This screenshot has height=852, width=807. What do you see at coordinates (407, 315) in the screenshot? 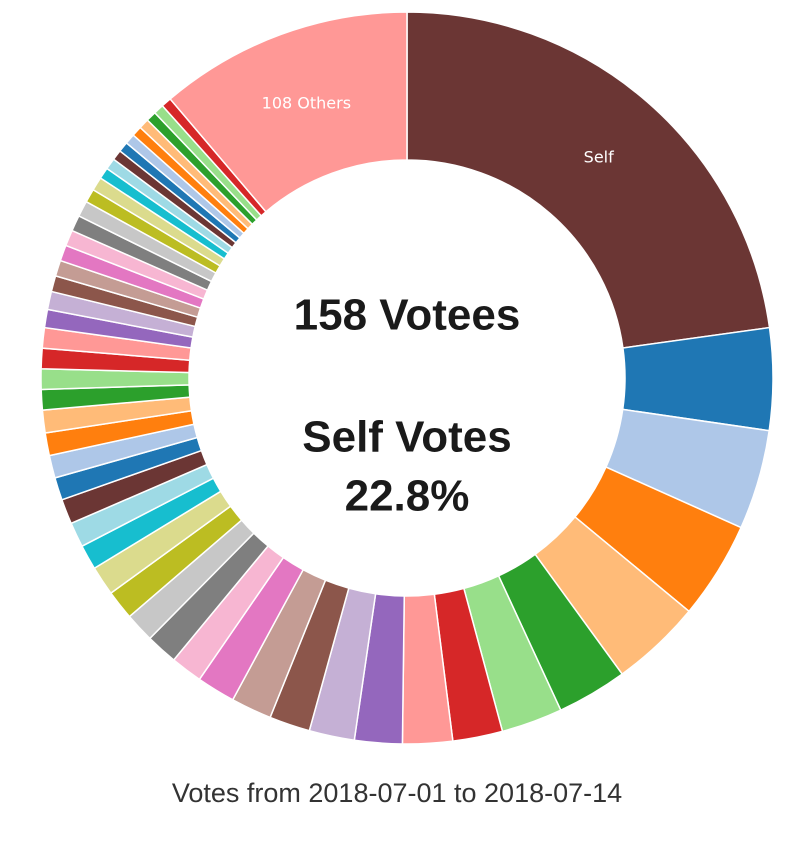
I see `center-title: 158 Votees` at bounding box center [407, 315].